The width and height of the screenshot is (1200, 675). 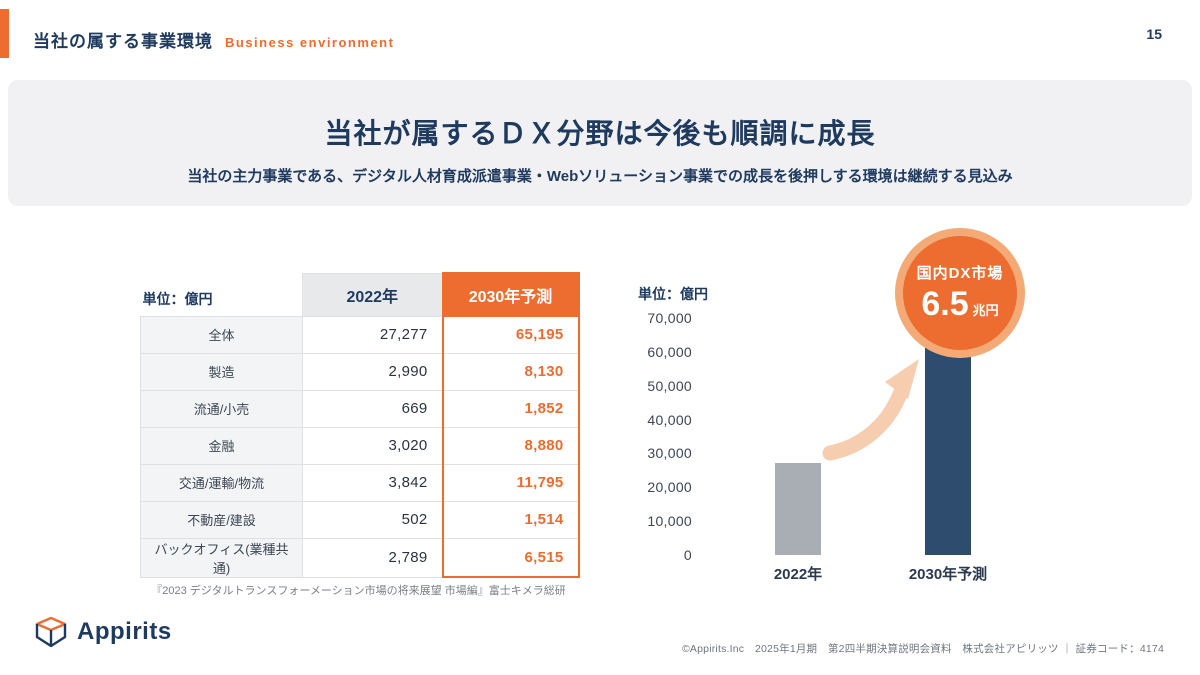 What do you see at coordinates (510, 557) in the screenshot?
I see `value-2030: 6,515` at bounding box center [510, 557].